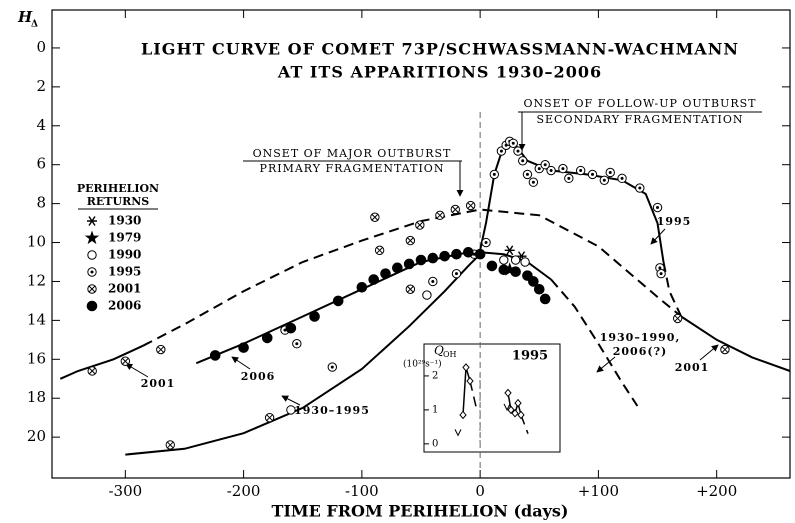  Describe the element at coordinates (41, 86) in the screenshot. I see `y-tick-label: 2` at that location.